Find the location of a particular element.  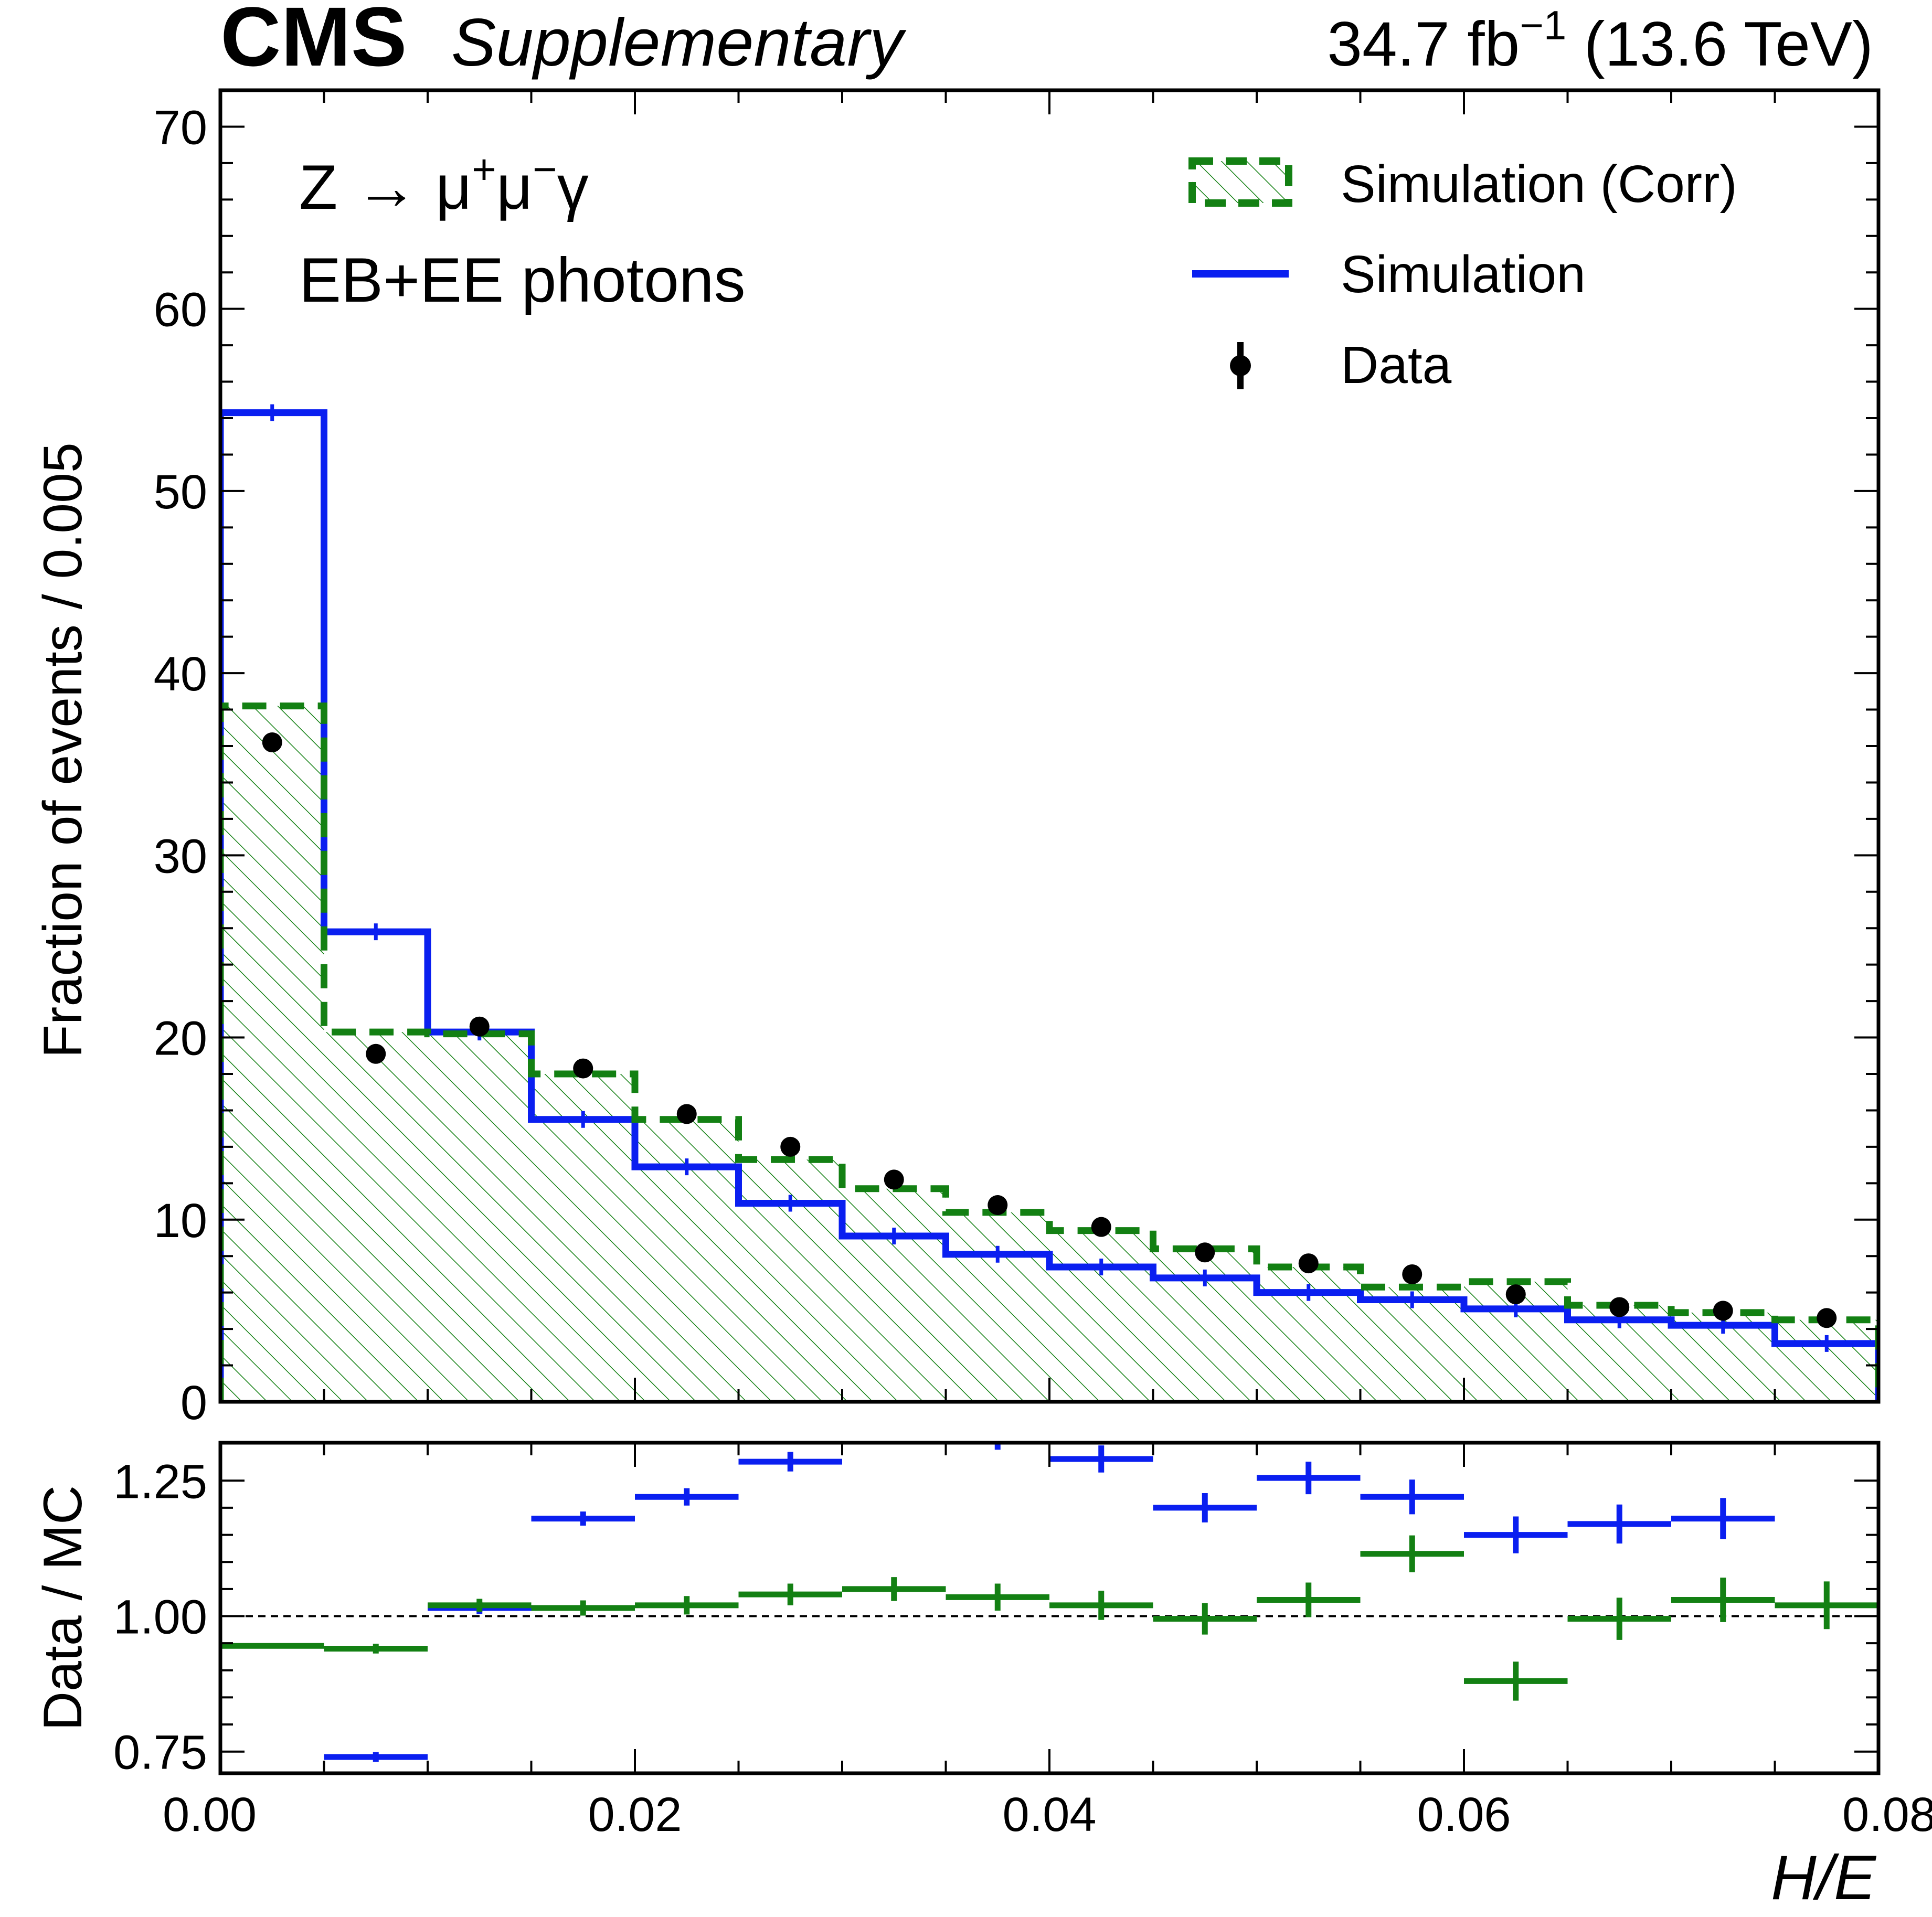

y-tick-label: 60 is located at coordinates (180, 310).